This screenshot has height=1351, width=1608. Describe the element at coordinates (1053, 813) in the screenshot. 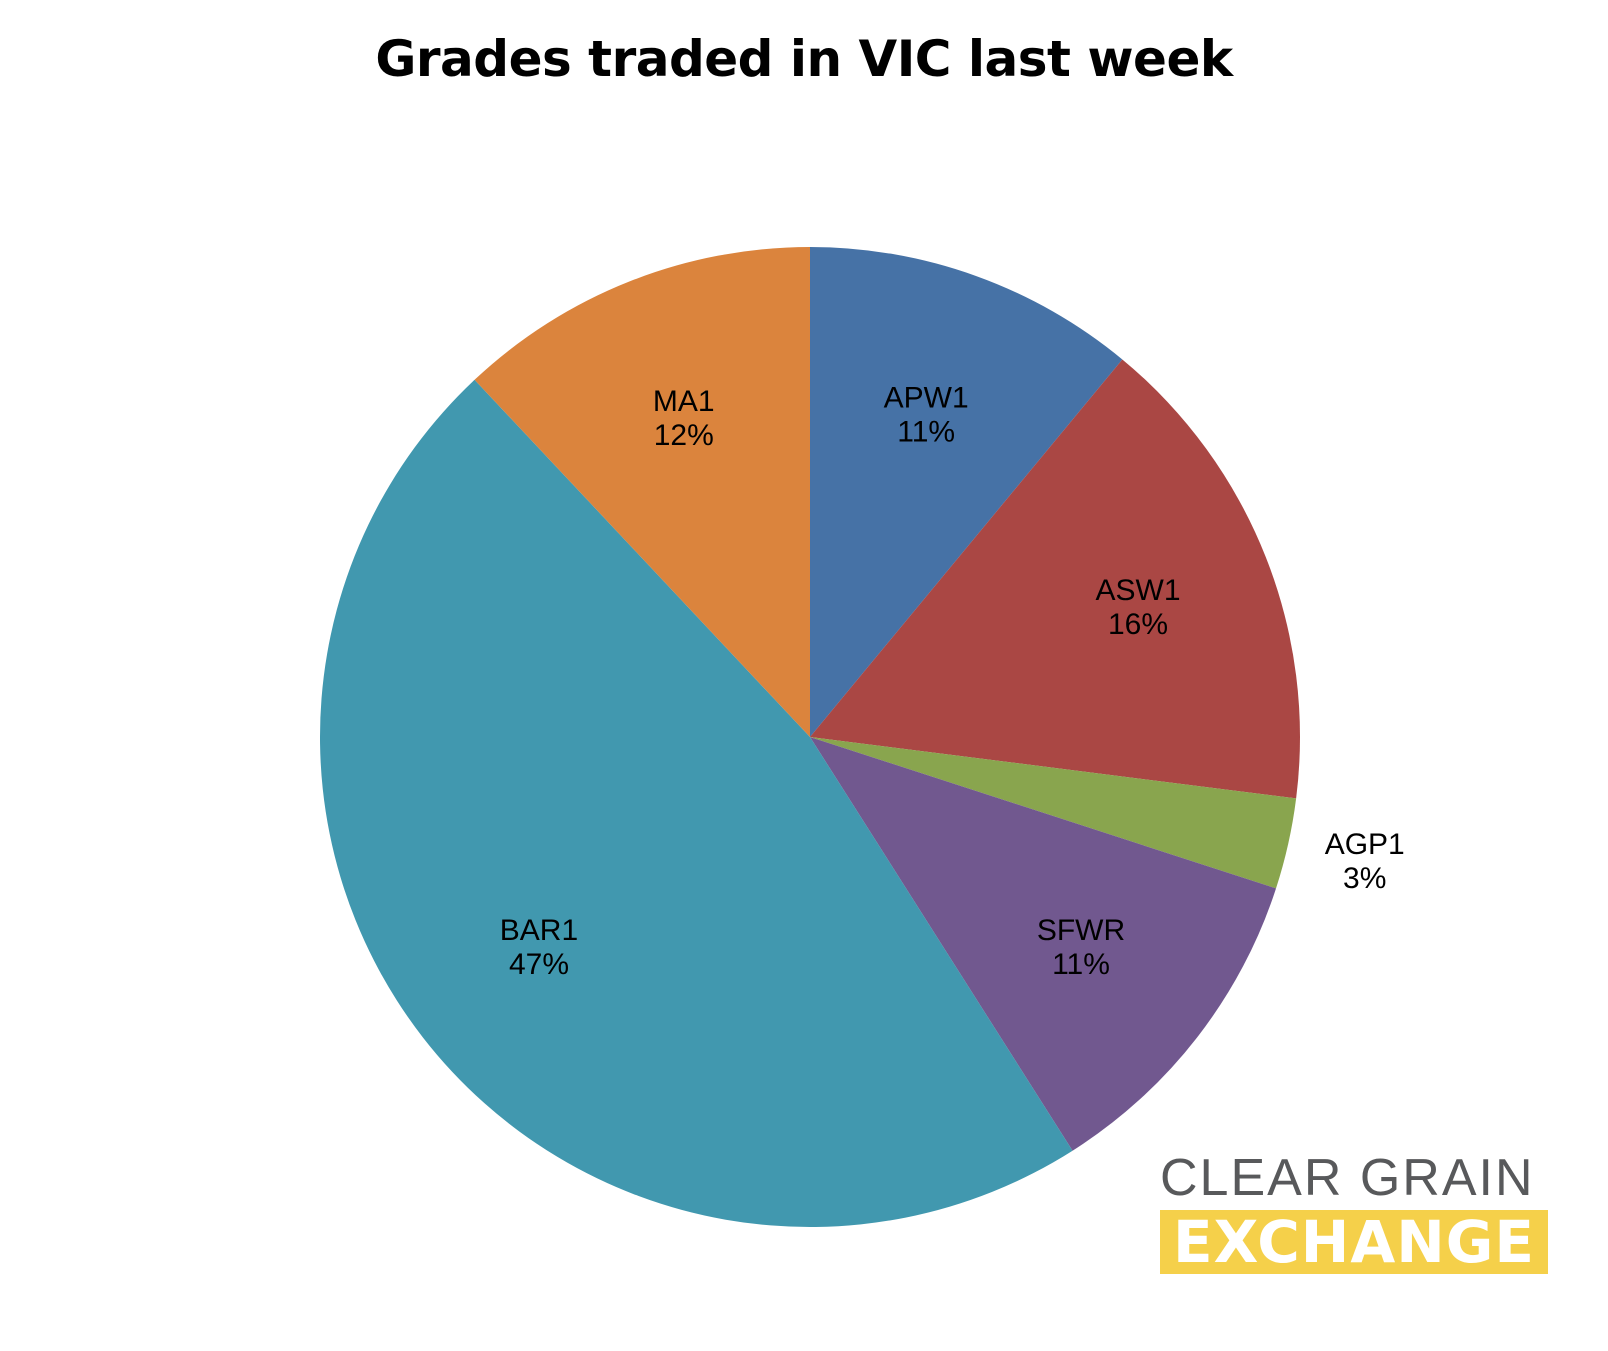

I see `pie-slice-agp1` at that location.